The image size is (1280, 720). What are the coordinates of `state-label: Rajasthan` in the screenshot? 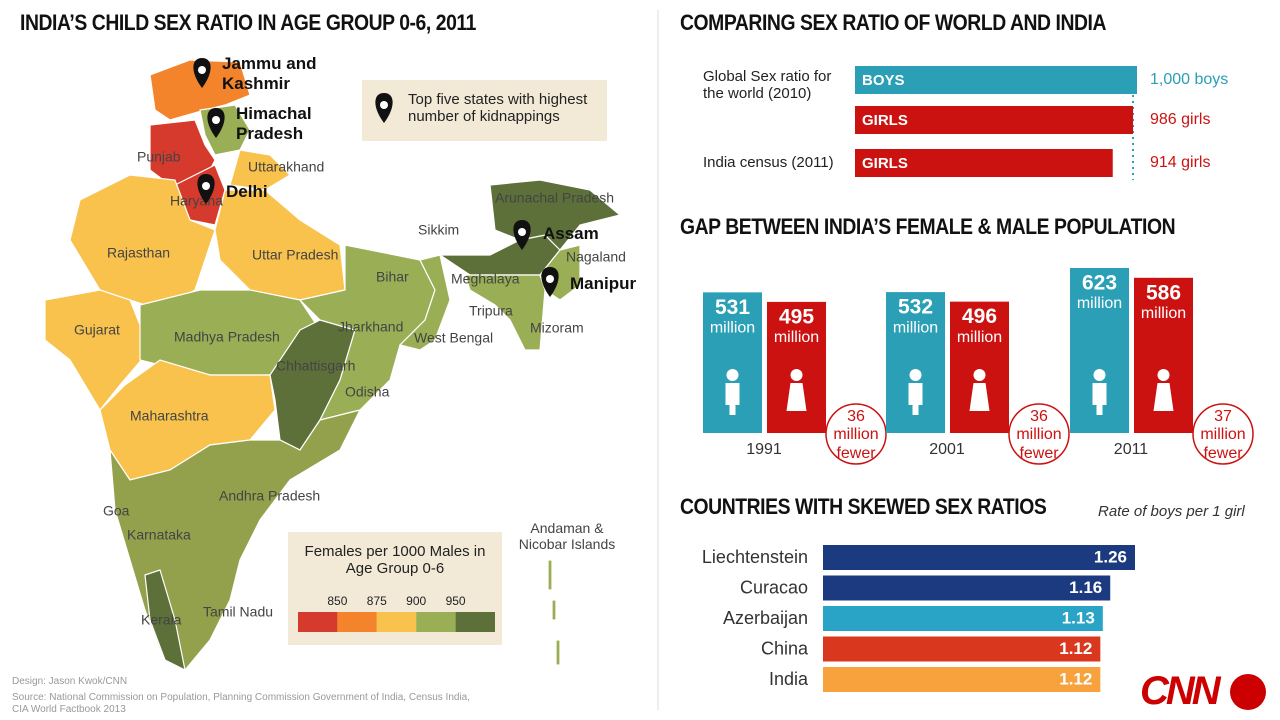 It's located at (138, 253).